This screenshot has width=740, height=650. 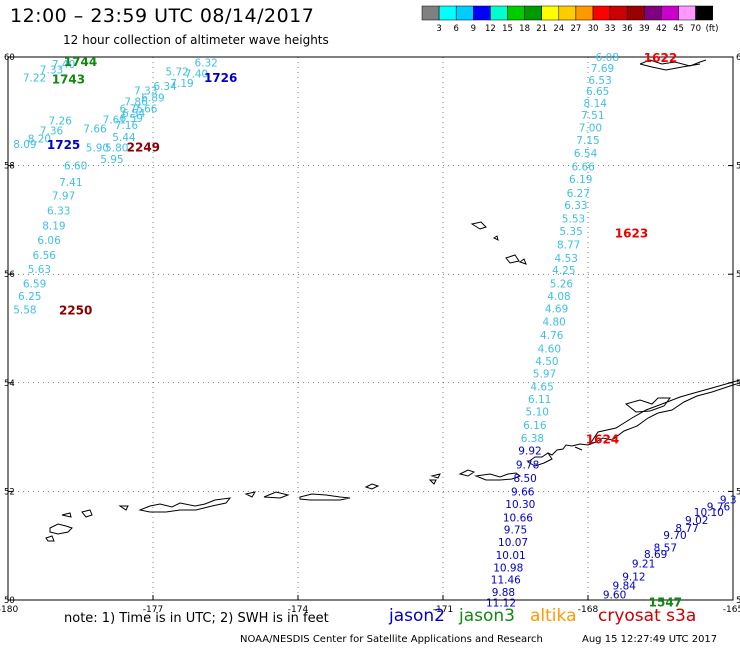 I want to click on colorbar-tick: 33, so click(x=610, y=29).